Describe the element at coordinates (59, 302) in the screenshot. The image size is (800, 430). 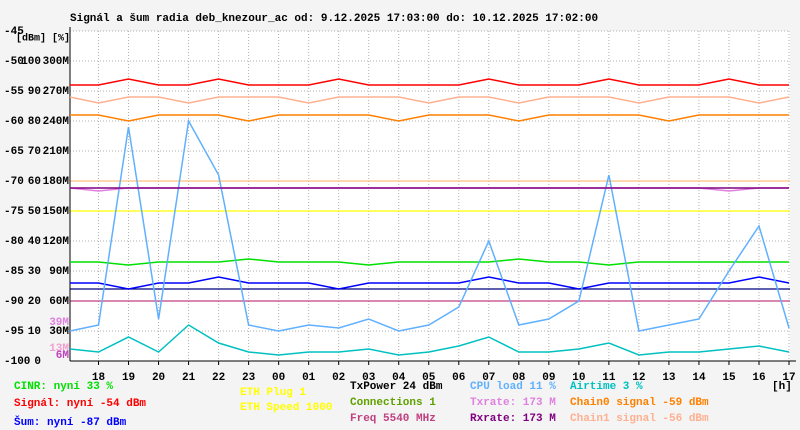
I see `y3-tick-label: 60M` at that location.